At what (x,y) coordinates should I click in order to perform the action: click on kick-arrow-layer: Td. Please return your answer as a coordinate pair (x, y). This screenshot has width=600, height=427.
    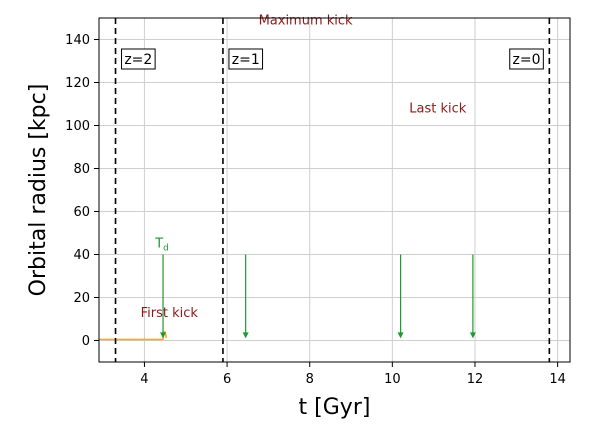
    Looking at the image, I should click on (315, 288).